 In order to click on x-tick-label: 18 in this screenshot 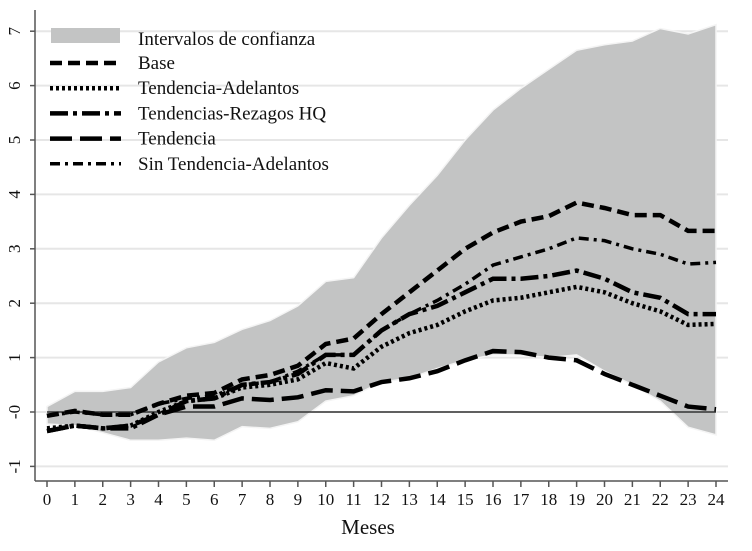, I will do `click(548, 499)`.